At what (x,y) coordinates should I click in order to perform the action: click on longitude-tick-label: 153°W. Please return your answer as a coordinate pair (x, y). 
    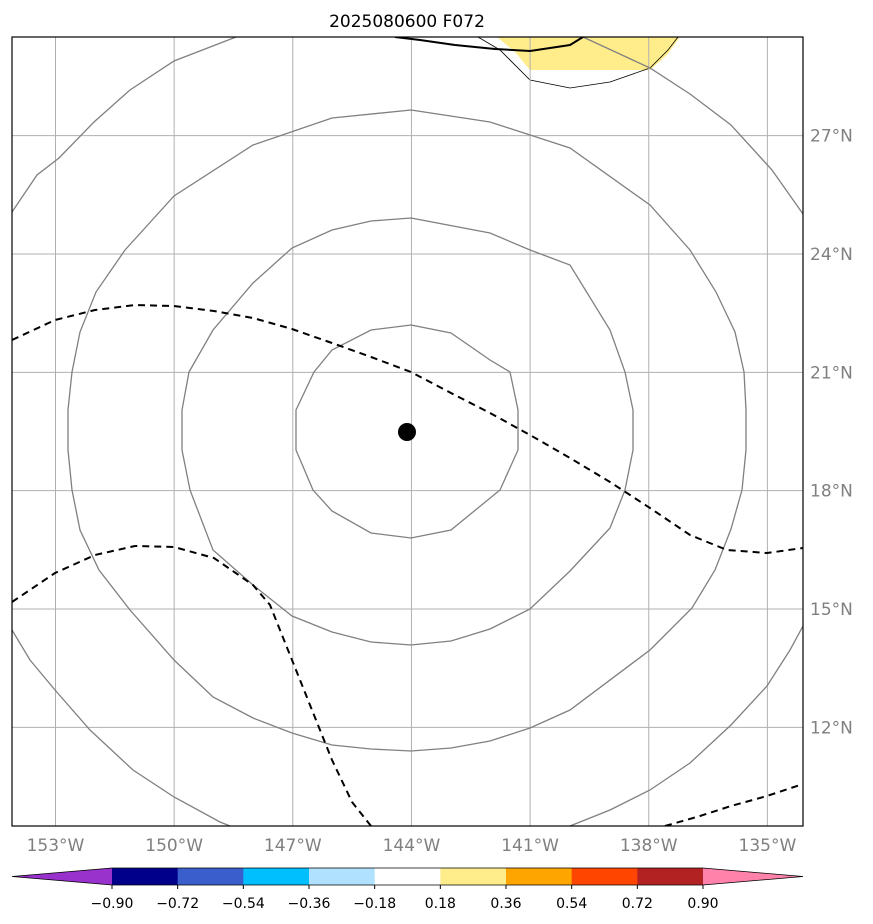
    Looking at the image, I should click on (56, 846).